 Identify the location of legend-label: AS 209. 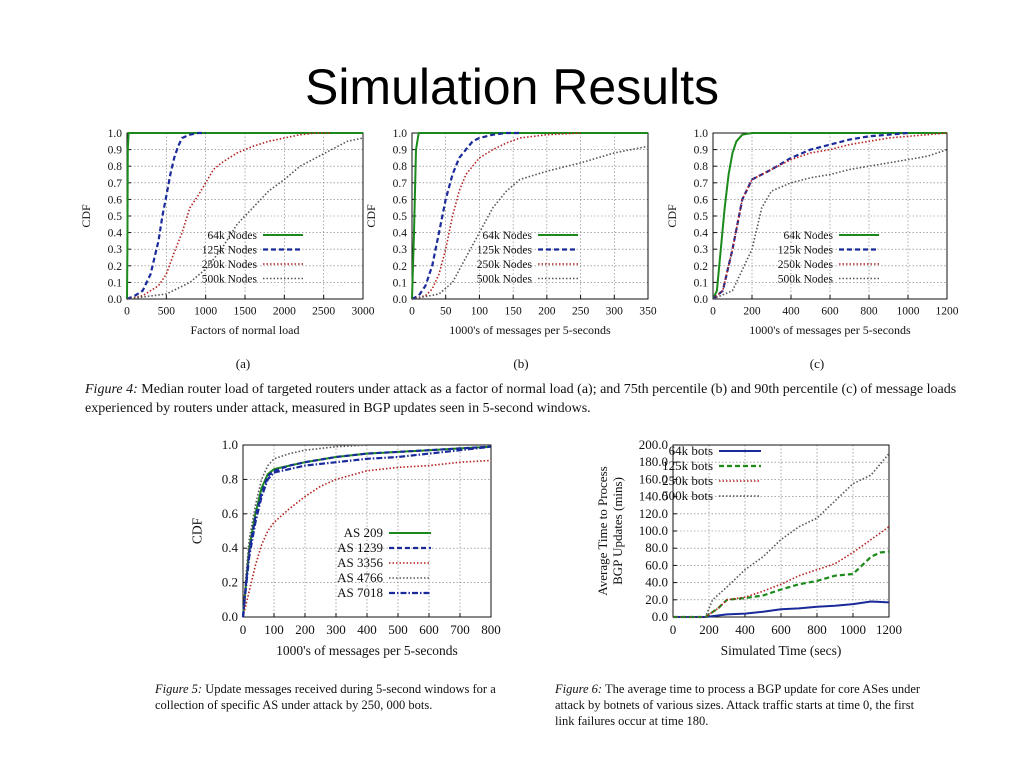
(363, 532).